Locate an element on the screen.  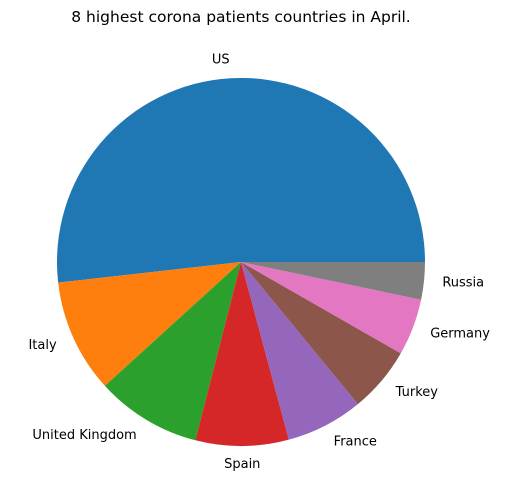
pie-slice-france is located at coordinates (299, 351).